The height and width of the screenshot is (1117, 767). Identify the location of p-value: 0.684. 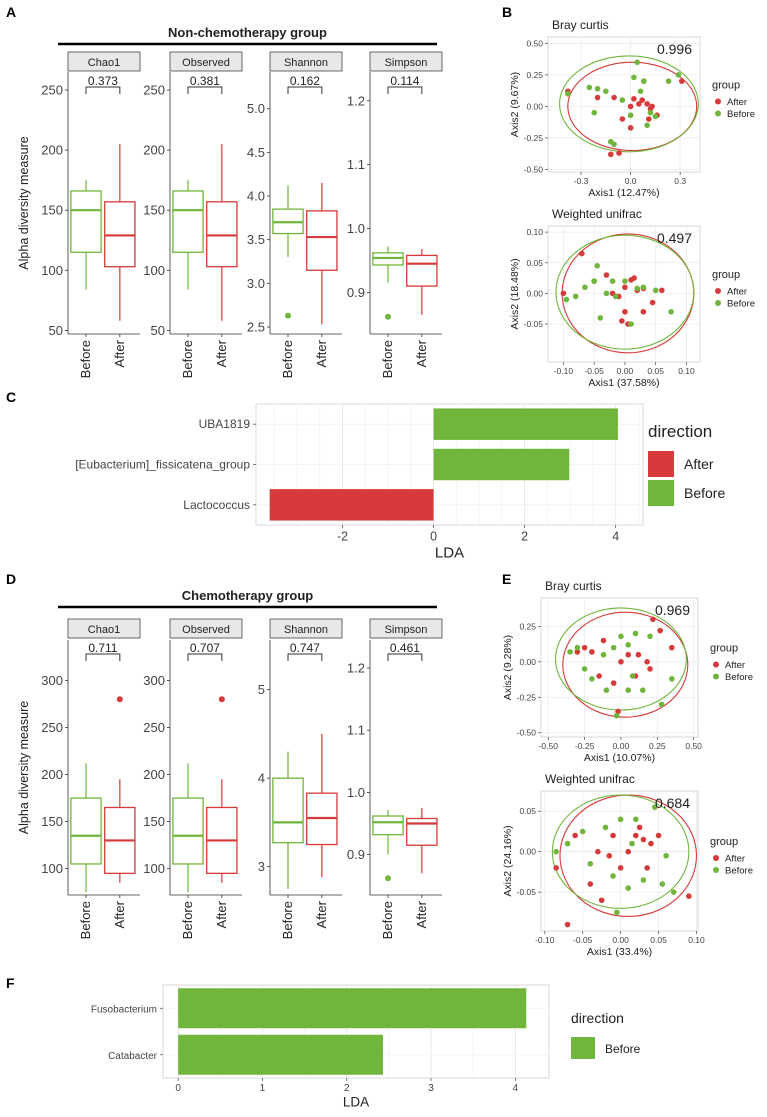
(672, 803).